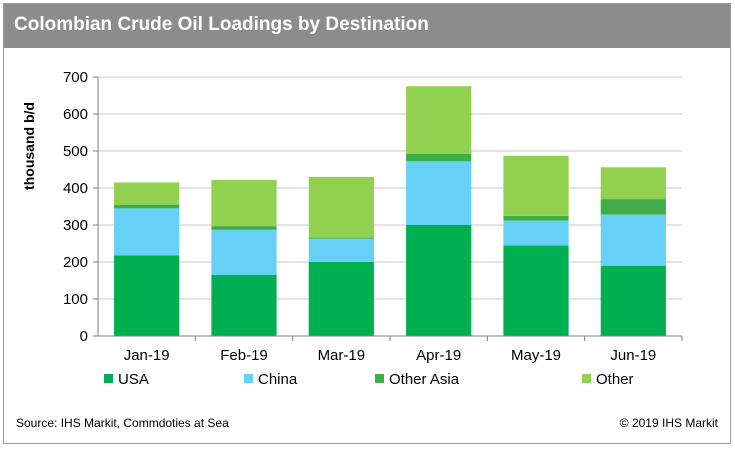 The image size is (735, 449). Describe the element at coordinates (75, 262) in the screenshot. I see `y-tick-label: 200` at that location.